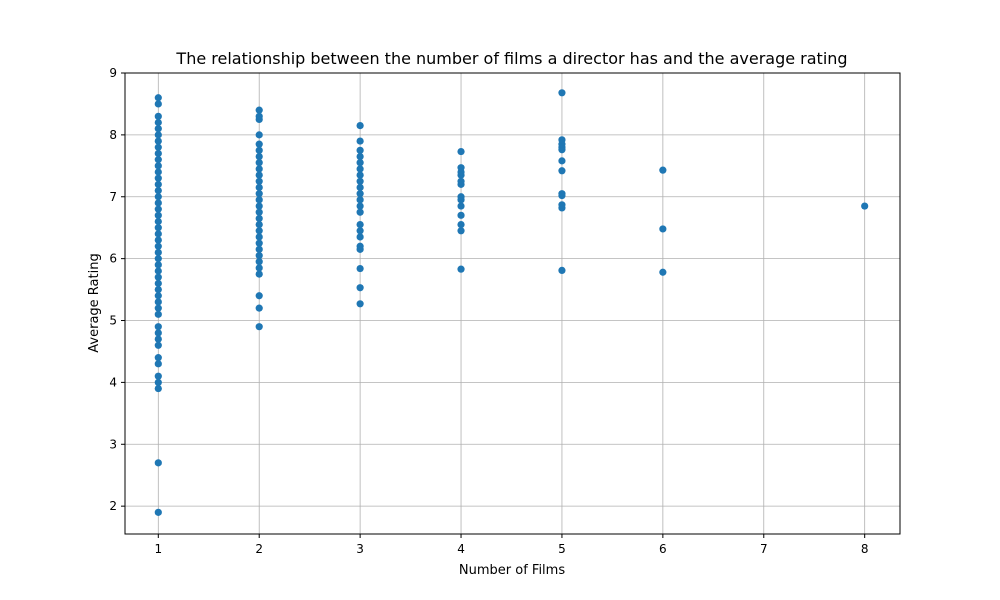 The height and width of the screenshot is (600, 1000). What do you see at coordinates (113, 382) in the screenshot?
I see `y-tick-label: 4` at bounding box center [113, 382].